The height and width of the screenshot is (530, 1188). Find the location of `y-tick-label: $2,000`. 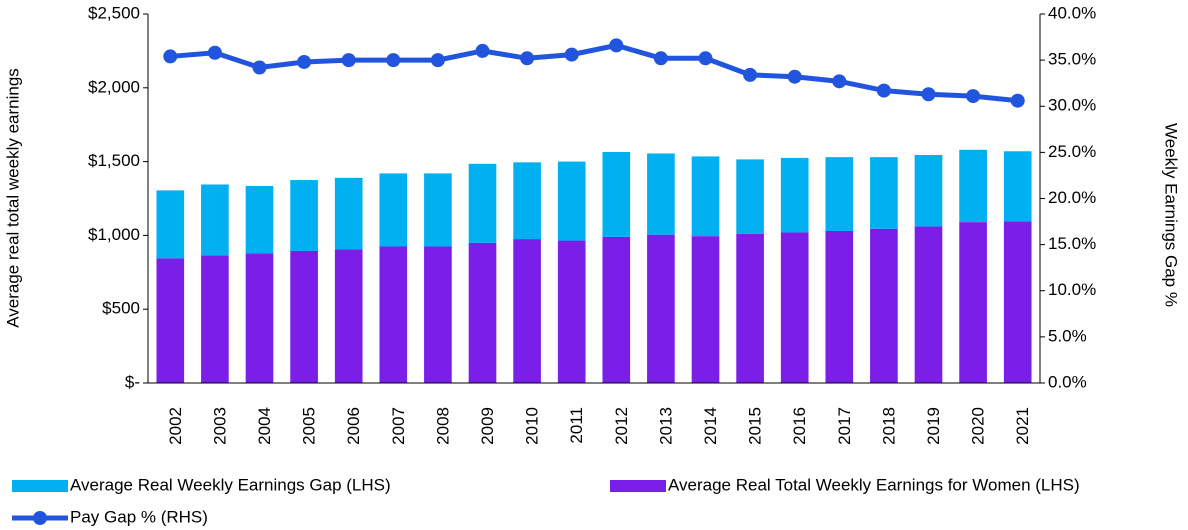

y-tick-label: $2,000 is located at coordinates (114, 86).